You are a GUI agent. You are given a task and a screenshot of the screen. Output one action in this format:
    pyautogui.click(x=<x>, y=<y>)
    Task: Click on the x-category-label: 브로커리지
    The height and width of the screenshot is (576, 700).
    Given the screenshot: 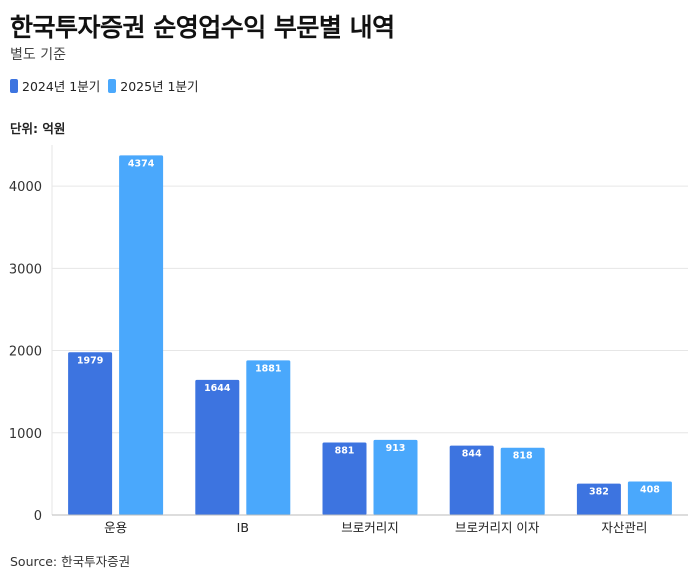 What is the action you would take?
    pyautogui.click(x=370, y=527)
    